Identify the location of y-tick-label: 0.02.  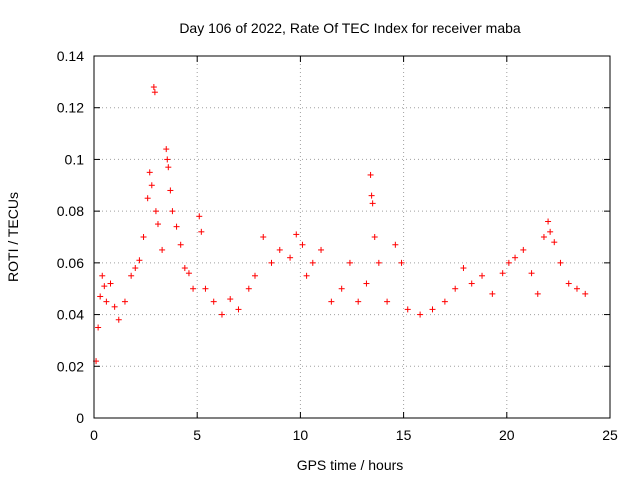
(70, 366).